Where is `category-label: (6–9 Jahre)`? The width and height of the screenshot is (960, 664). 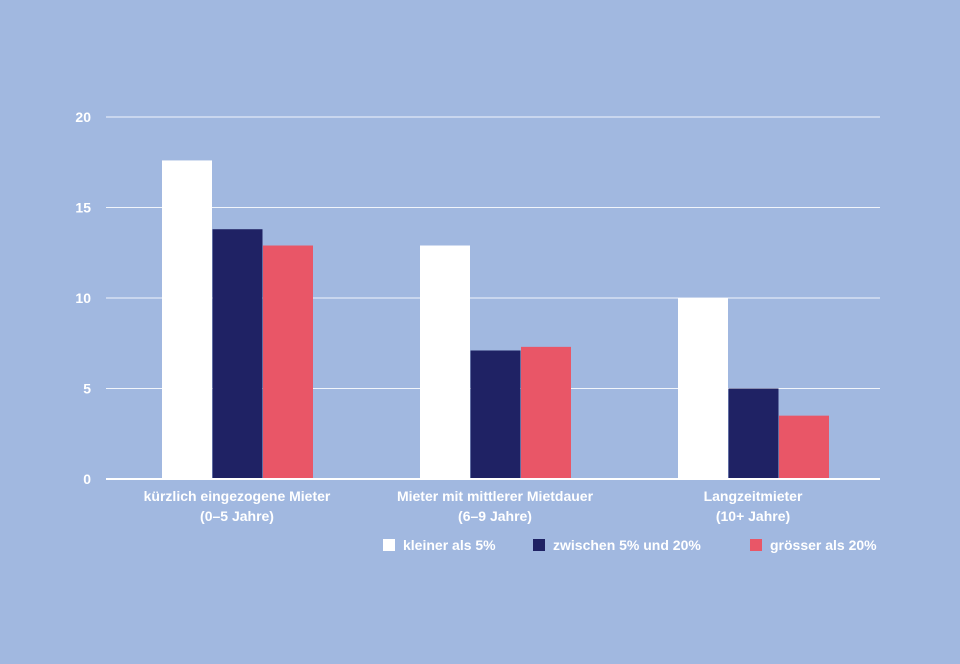 category-label: (6–9 Jahre) is located at coordinates (495, 516).